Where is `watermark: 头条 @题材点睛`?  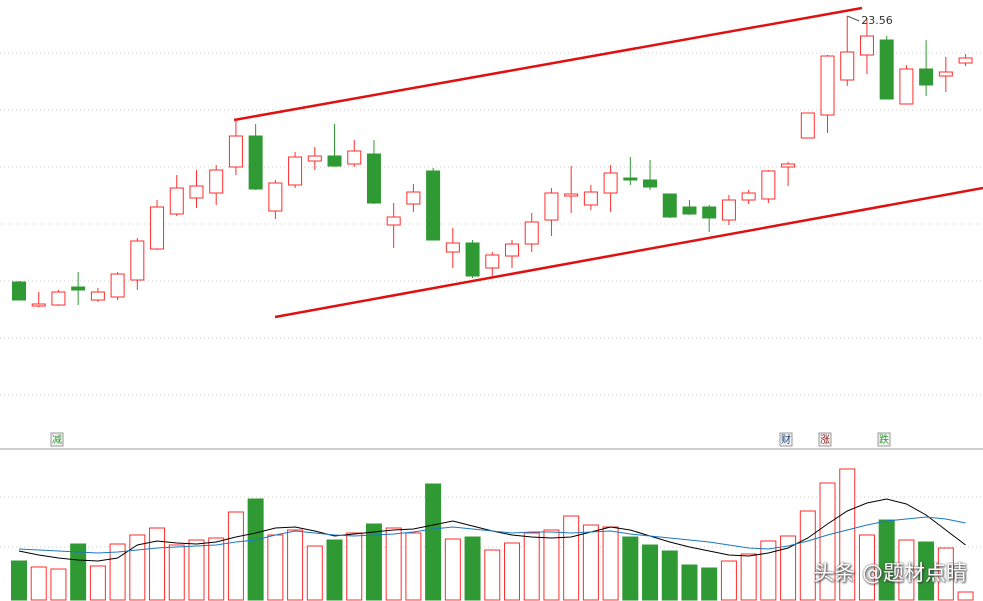
watermark: 头条 @题材点睛 is located at coordinates (890, 573).